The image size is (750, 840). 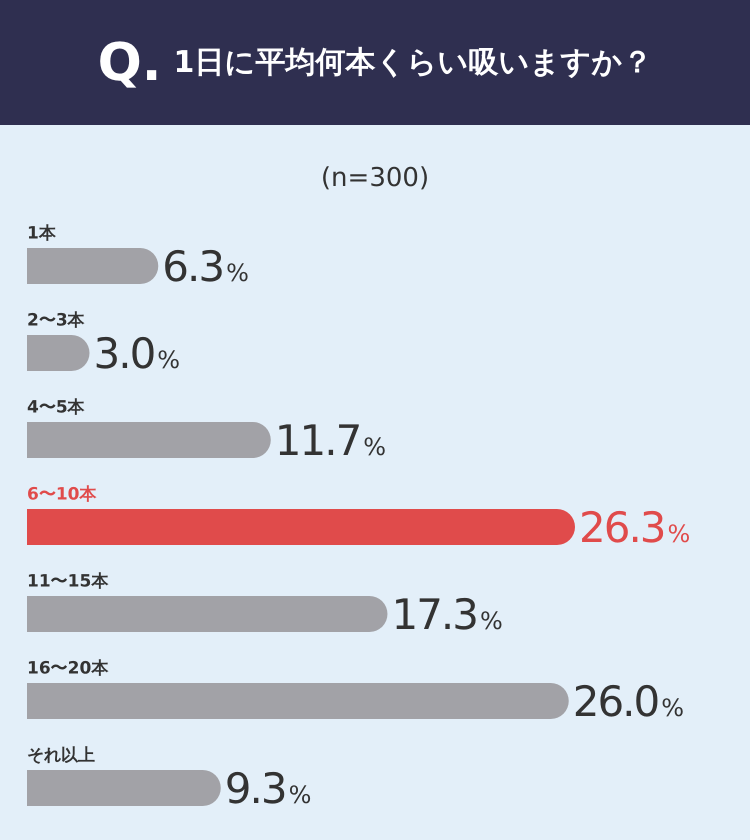 What do you see at coordinates (330, 440) in the screenshot?
I see `data-label: 11.7%` at bounding box center [330, 440].